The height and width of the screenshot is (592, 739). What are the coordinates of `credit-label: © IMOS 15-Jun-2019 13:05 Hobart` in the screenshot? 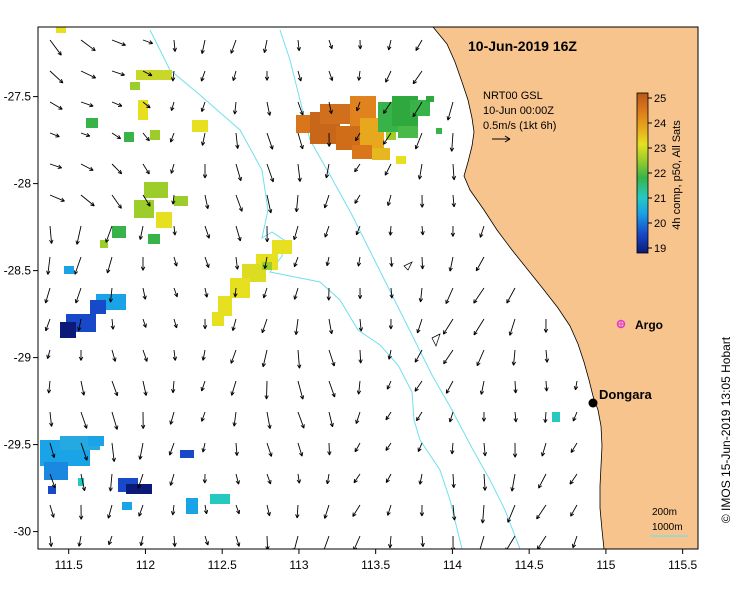 It's located at (726, 429).